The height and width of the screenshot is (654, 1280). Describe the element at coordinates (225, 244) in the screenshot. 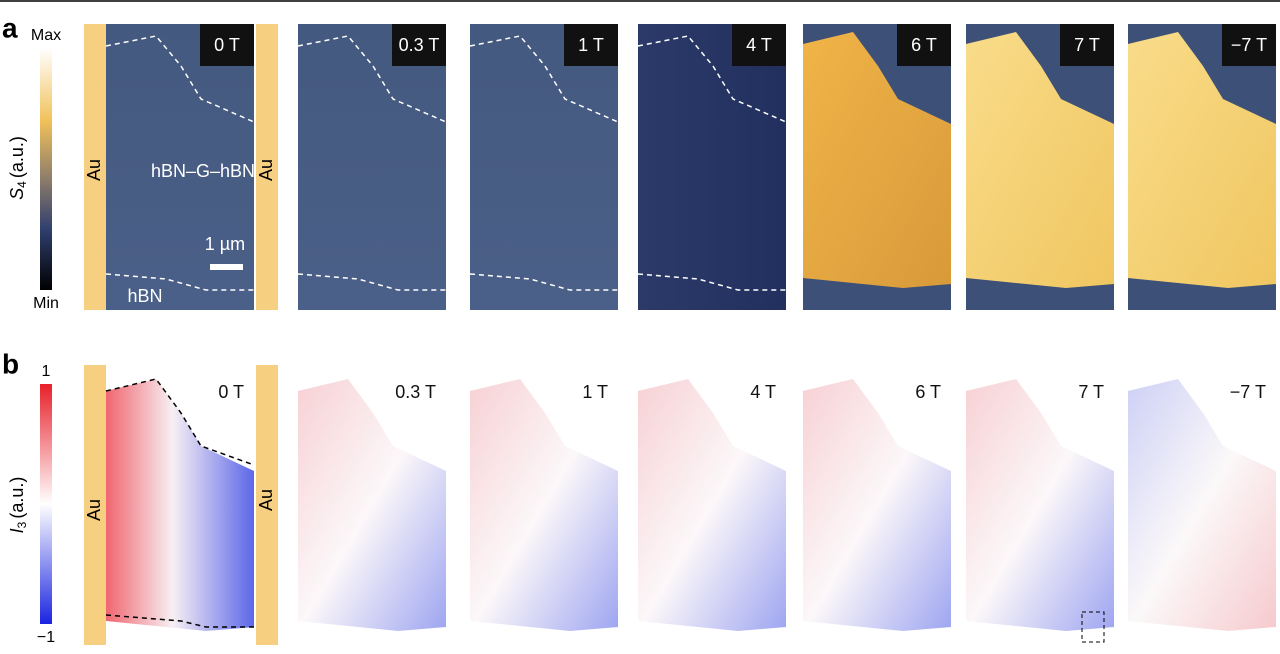

I see `scale-bar-label: 1 µm` at that location.